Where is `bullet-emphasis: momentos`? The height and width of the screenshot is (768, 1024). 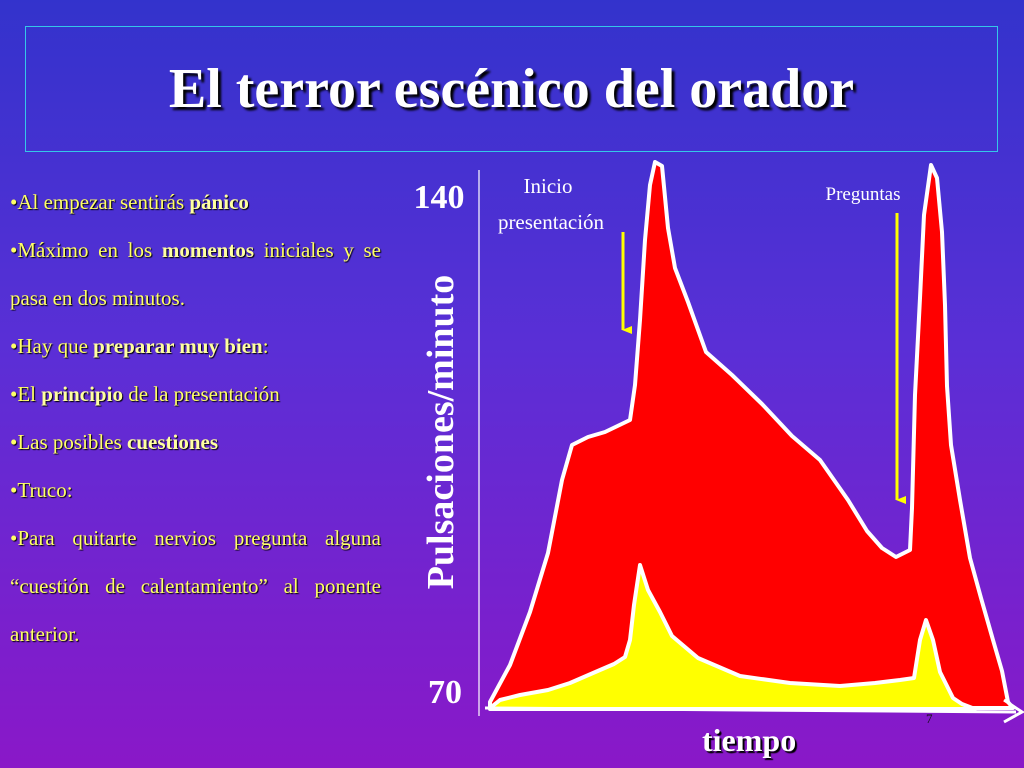 bullet-emphasis: momentos is located at coordinates (208, 250).